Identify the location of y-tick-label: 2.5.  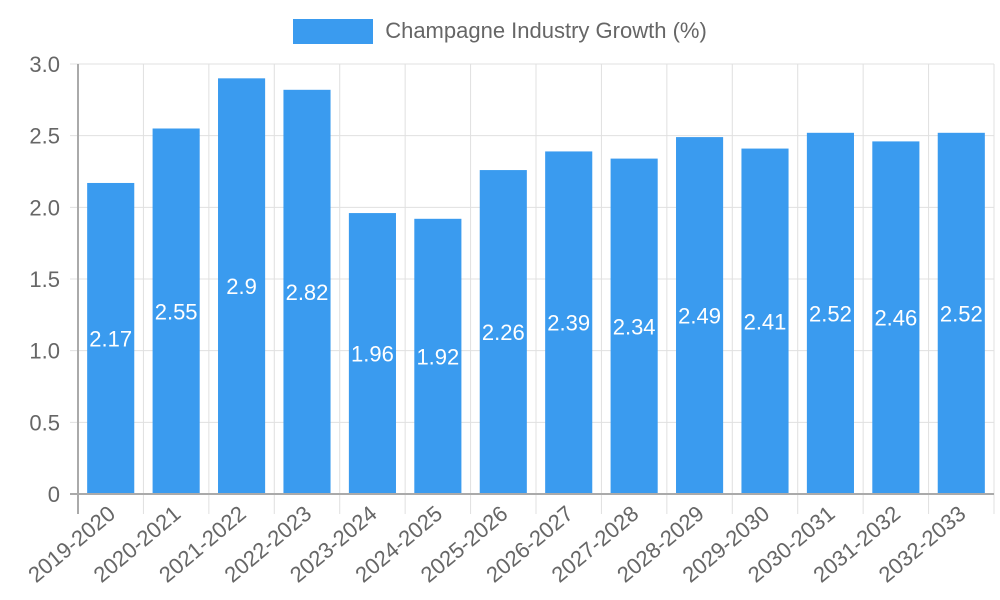
(44, 136).